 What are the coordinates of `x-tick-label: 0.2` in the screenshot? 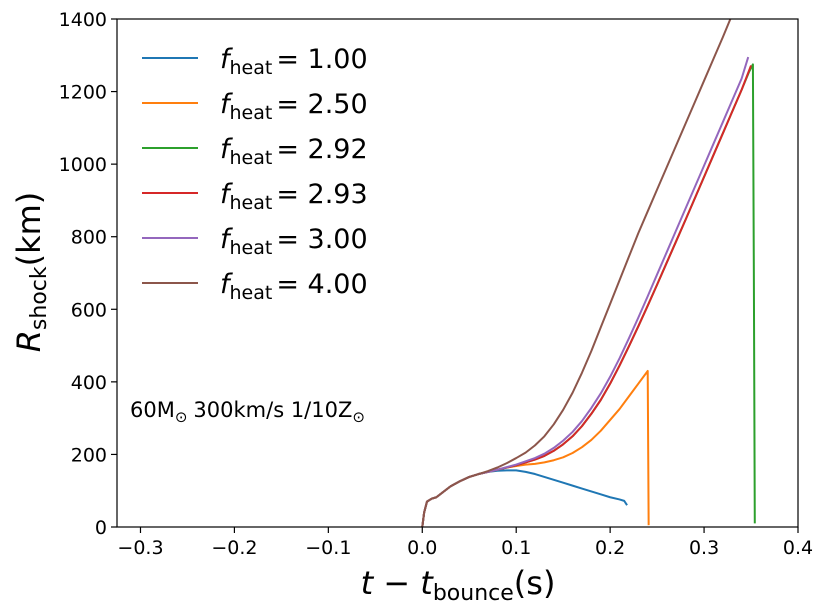 It's located at (610, 548).